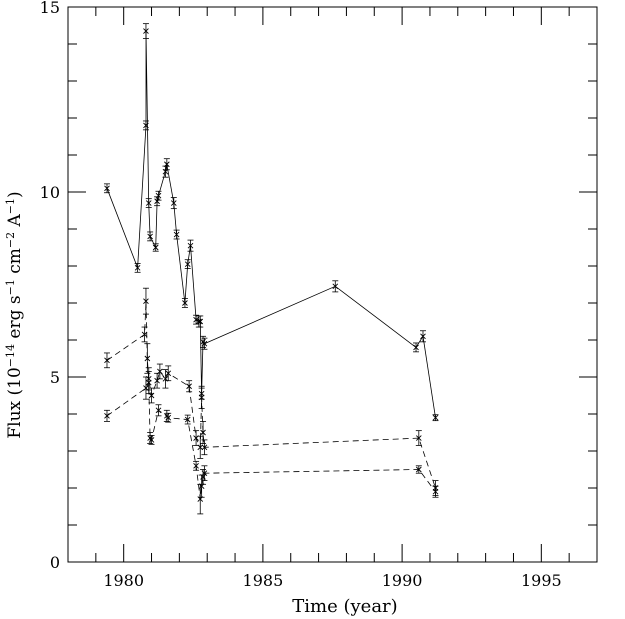 The height and width of the screenshot is (619, 625). I want to click on x-tick-label: 1985, so click(263, 580).